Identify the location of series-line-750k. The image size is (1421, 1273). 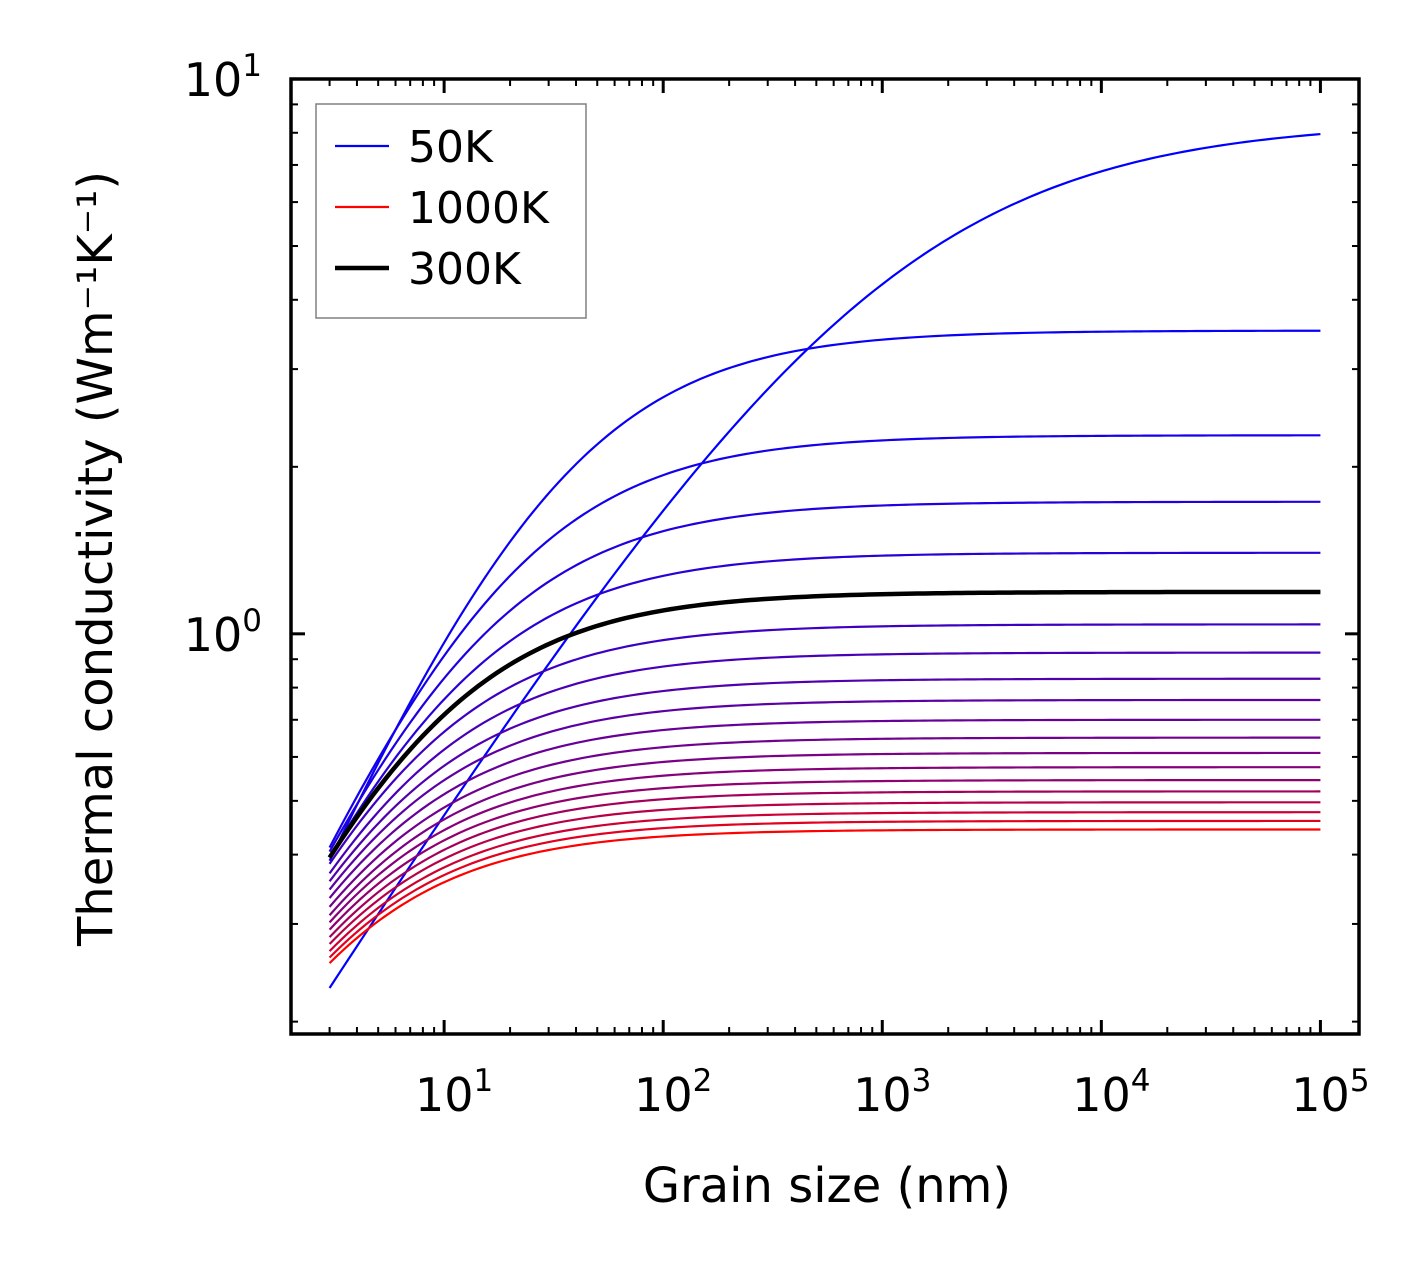
(824, 855).